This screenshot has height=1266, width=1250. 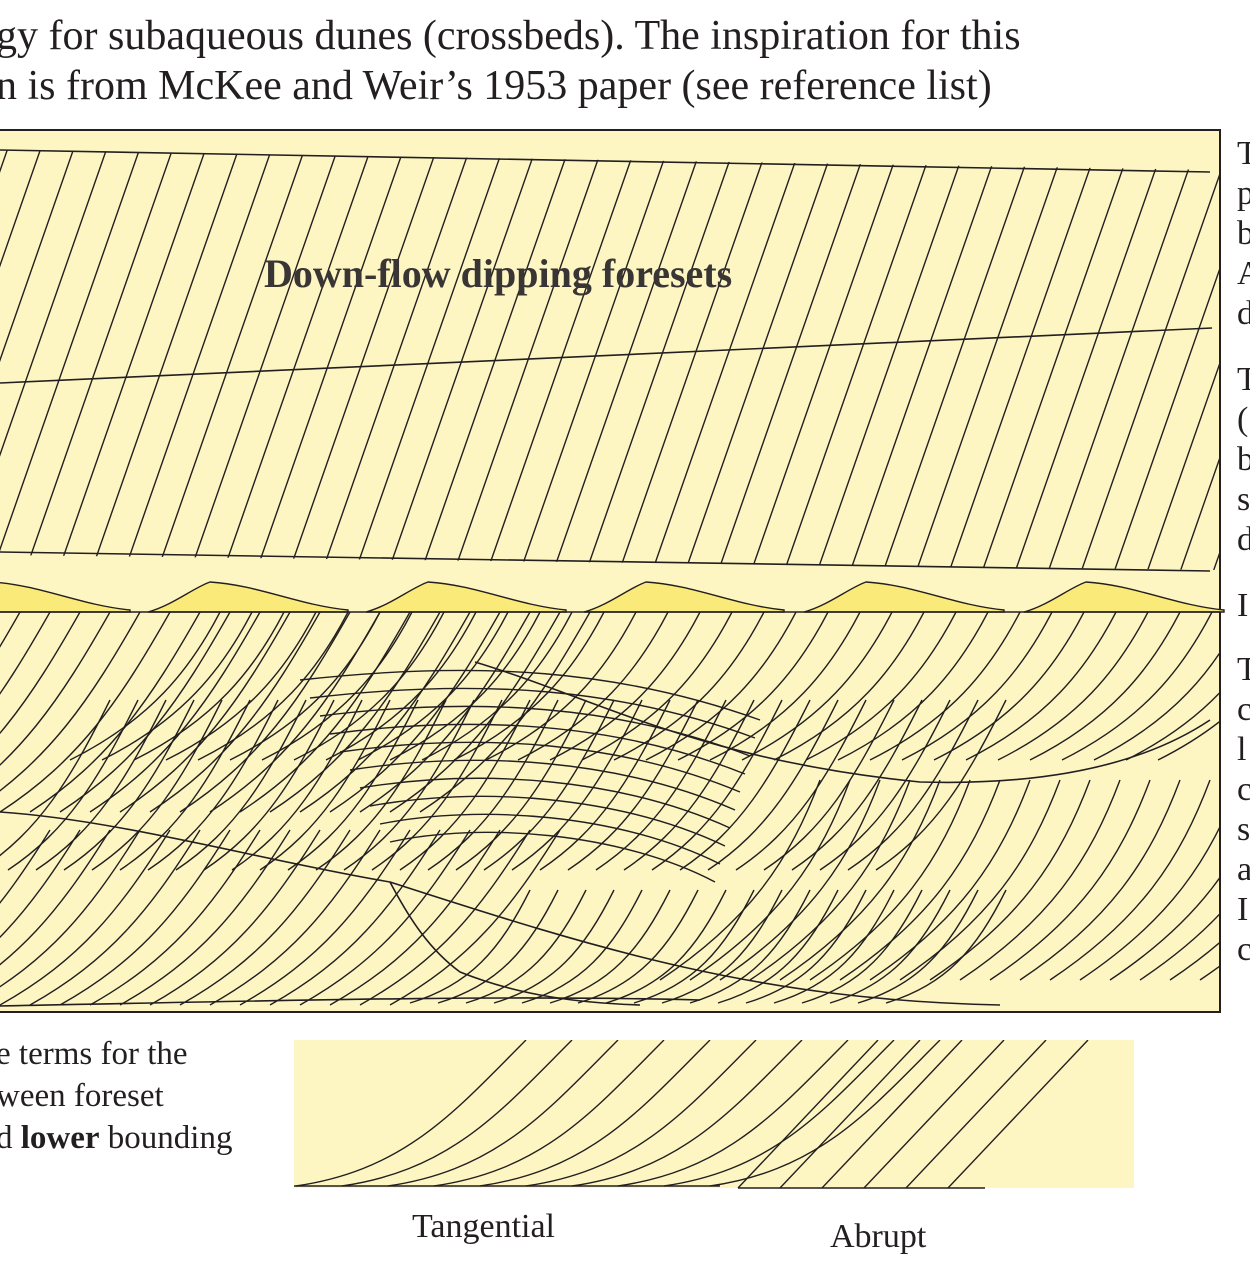 What do you see at coordinates (6, 1138) in the screenshot?
I see `caption-prefix: d` at bounding box center [6, 1138].